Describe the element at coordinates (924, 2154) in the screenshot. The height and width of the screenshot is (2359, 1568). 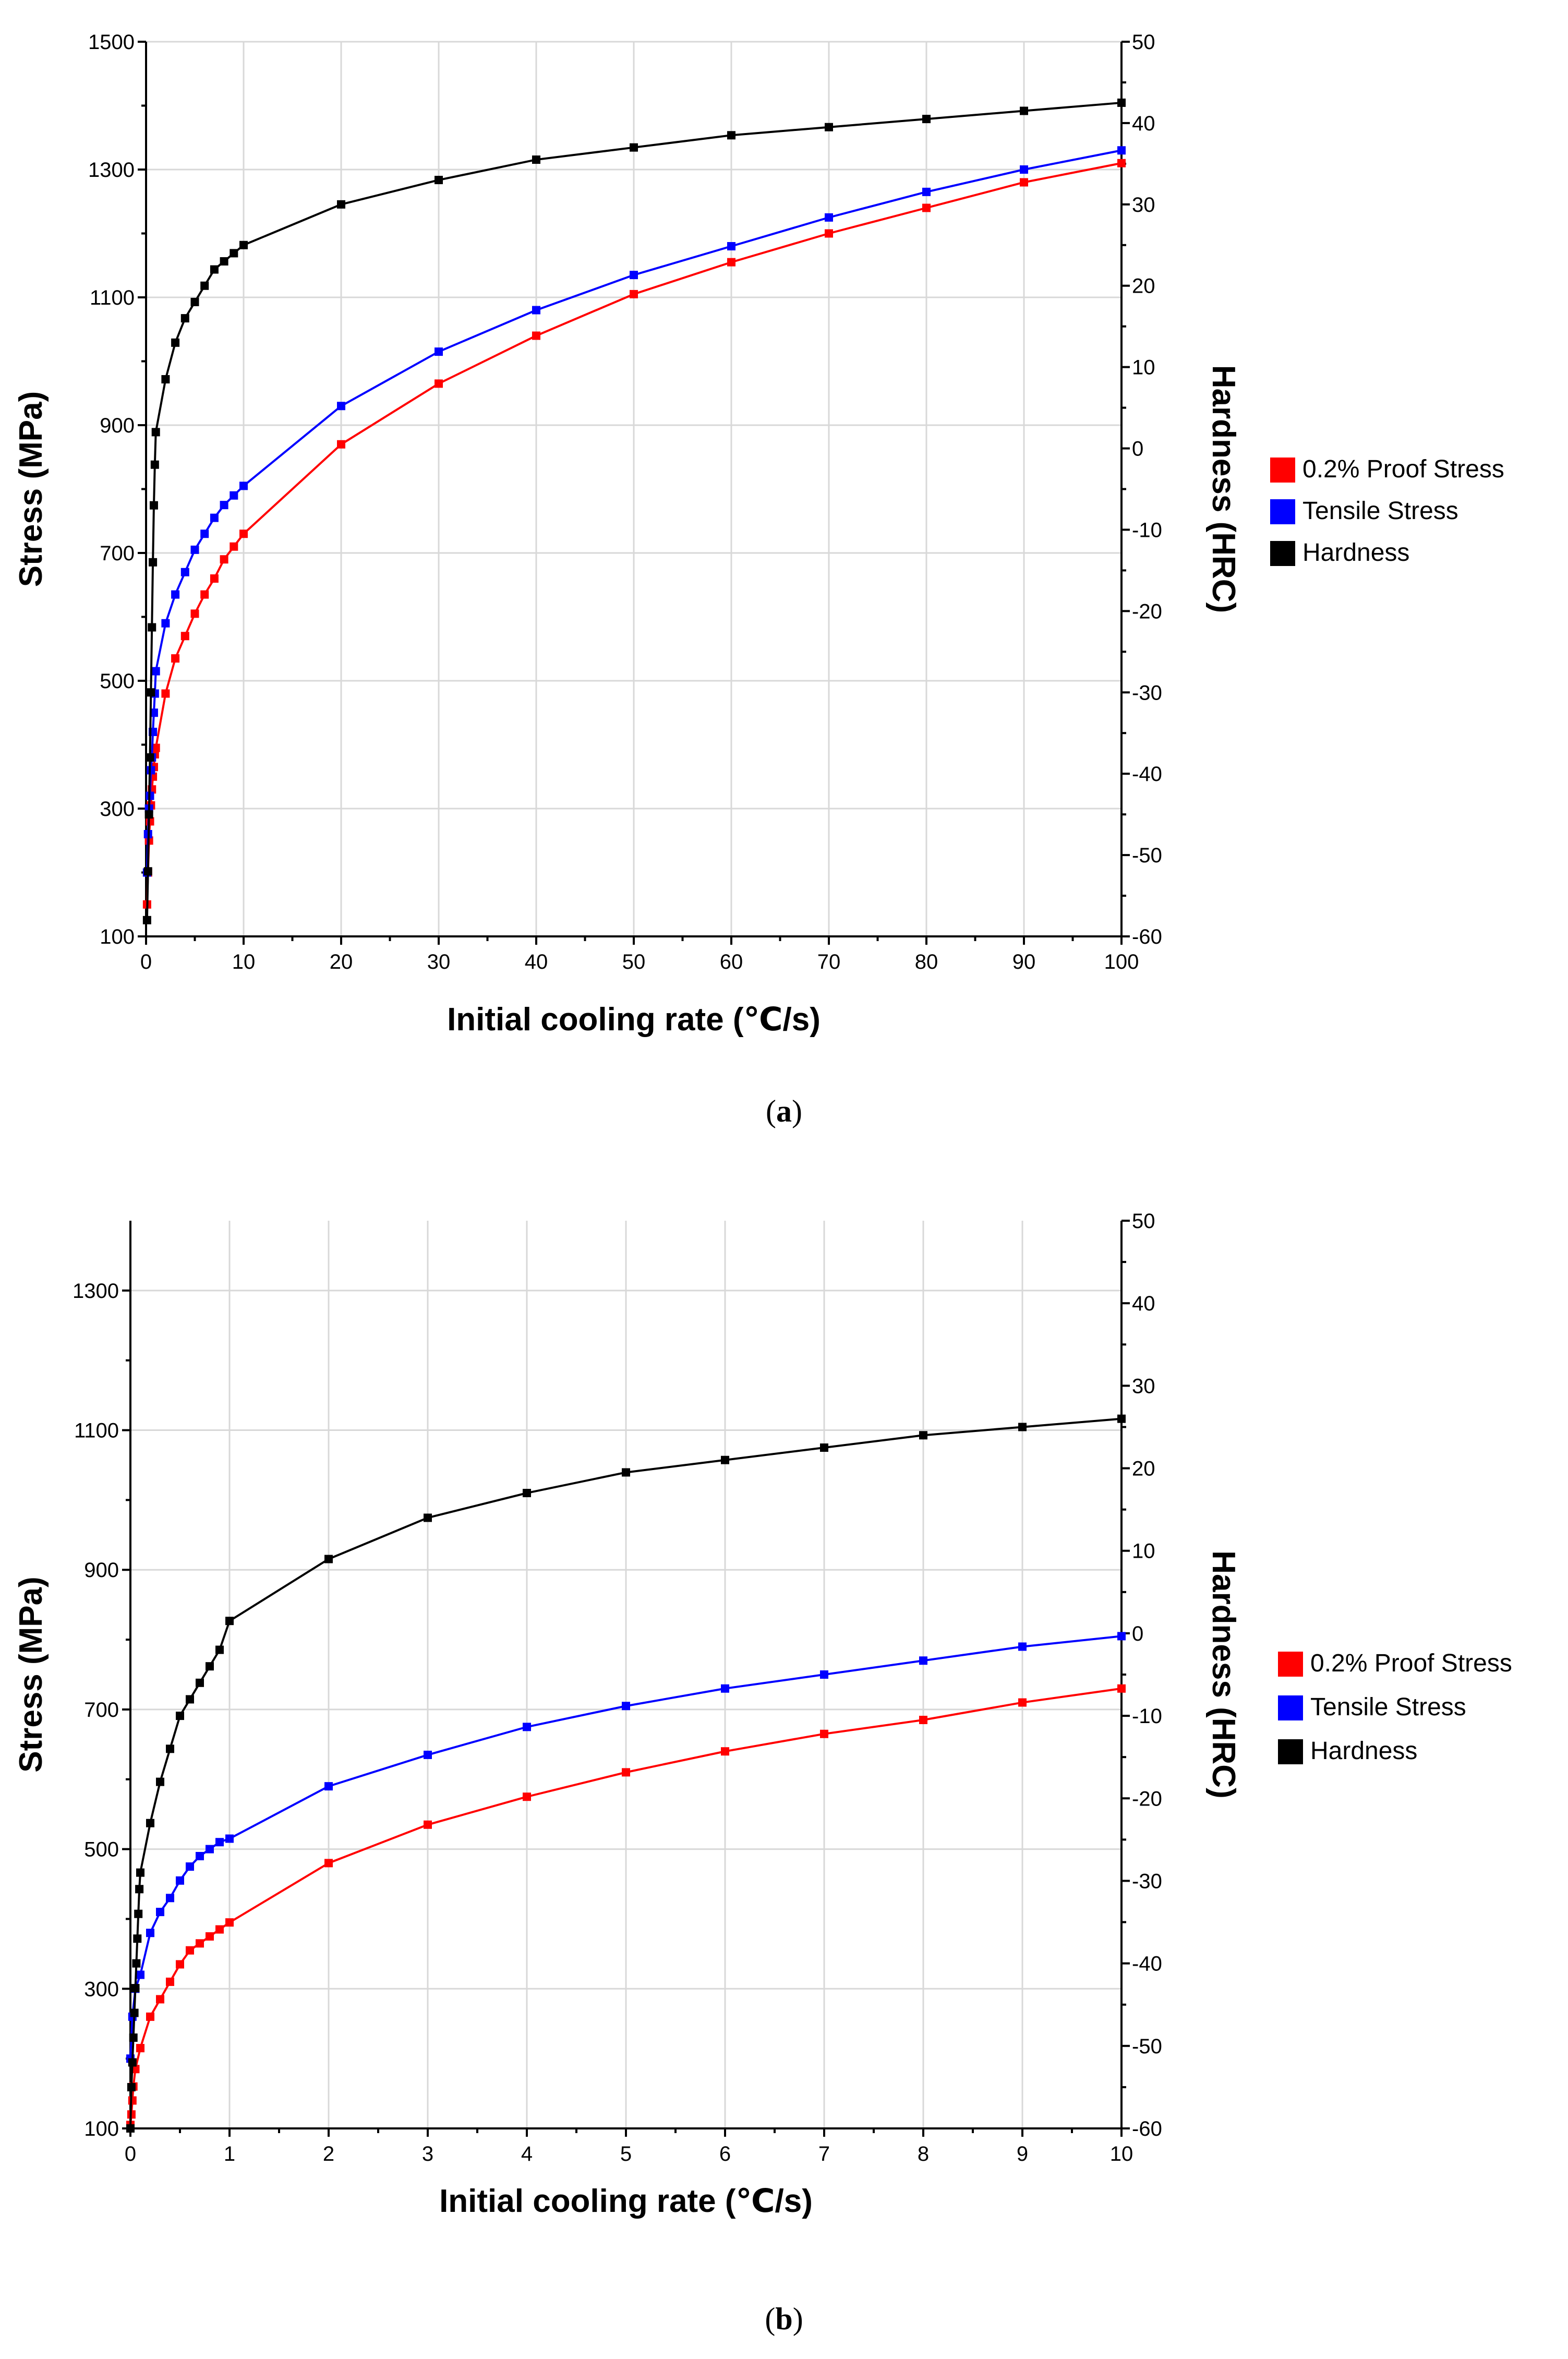
I see `chart-b-x-tick-label: 8` at that location.